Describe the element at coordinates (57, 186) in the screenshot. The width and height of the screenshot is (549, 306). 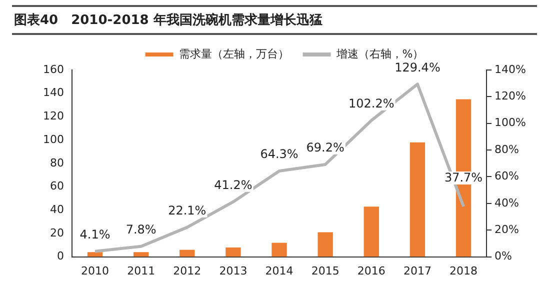
I see `y-tick-label: 60` at that location.